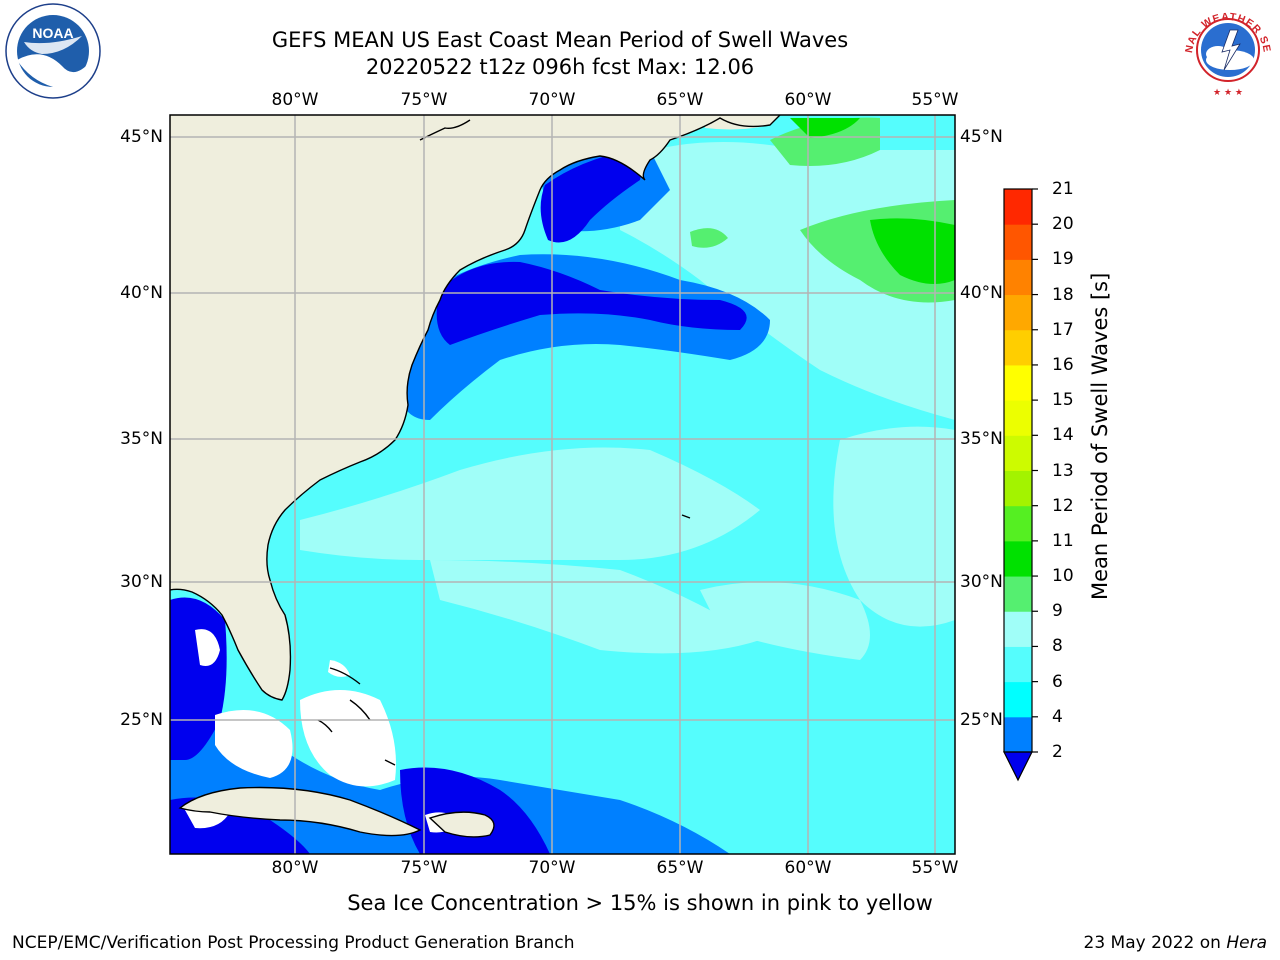  Describe the element at coordinates (424, 868) in the screenshot. I see `lon-label-bottom: 75°W` at that location.